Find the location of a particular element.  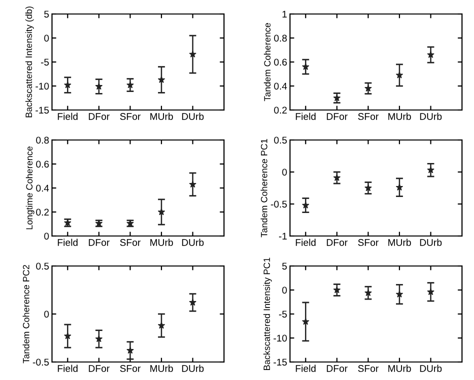

y-axis-title: Backscattered Intensity (db) is located at coordinates (29, 62).